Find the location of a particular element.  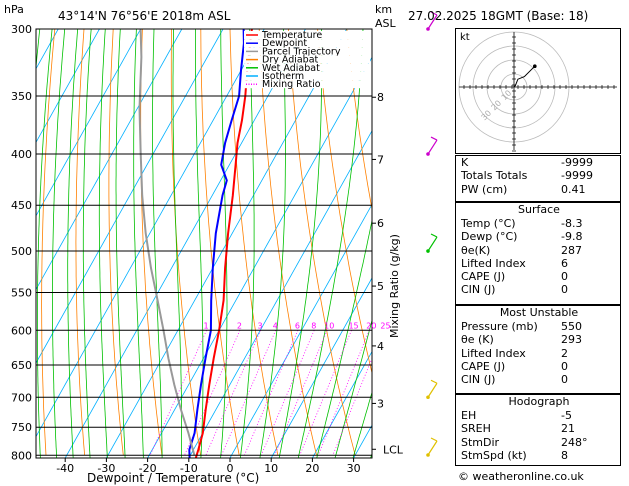

surface-row: CIN (J) 0 is located at coordinates (539, 289).